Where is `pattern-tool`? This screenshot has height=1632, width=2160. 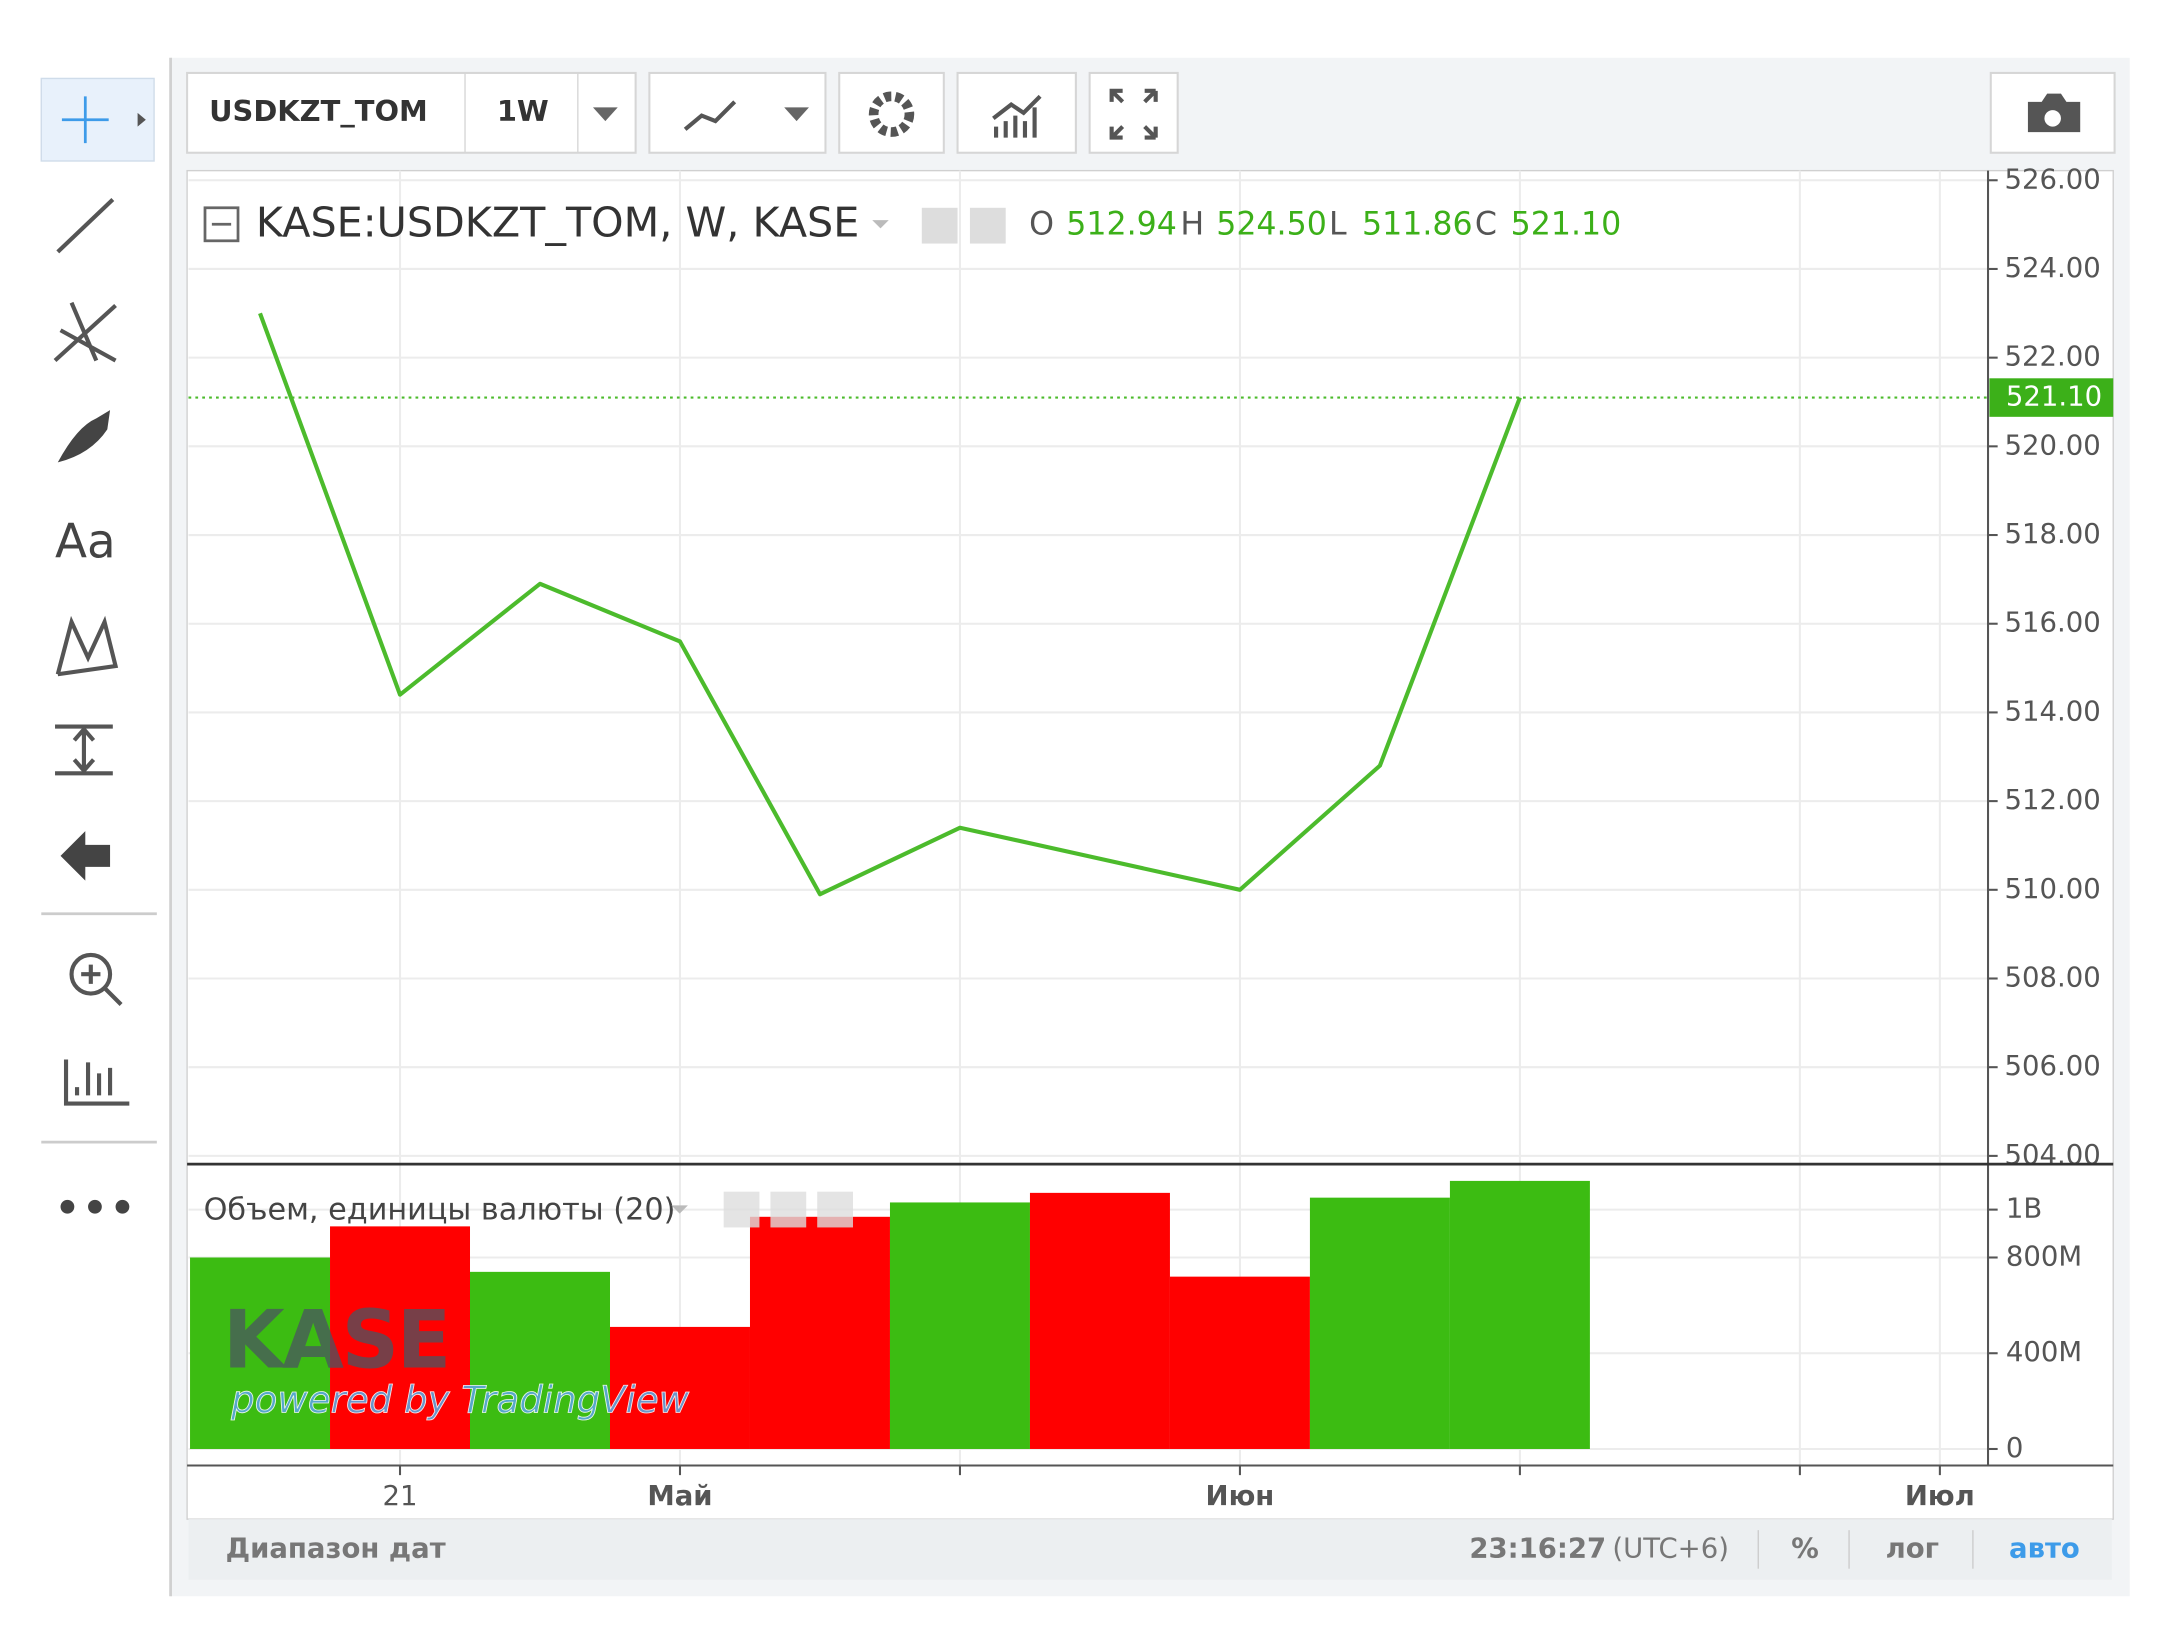 pattern-tool is located at coordinates (87, 646).